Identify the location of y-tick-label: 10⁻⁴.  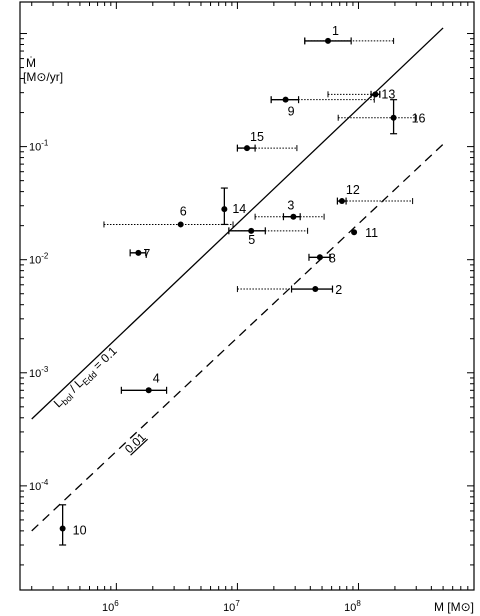
(39, 485).